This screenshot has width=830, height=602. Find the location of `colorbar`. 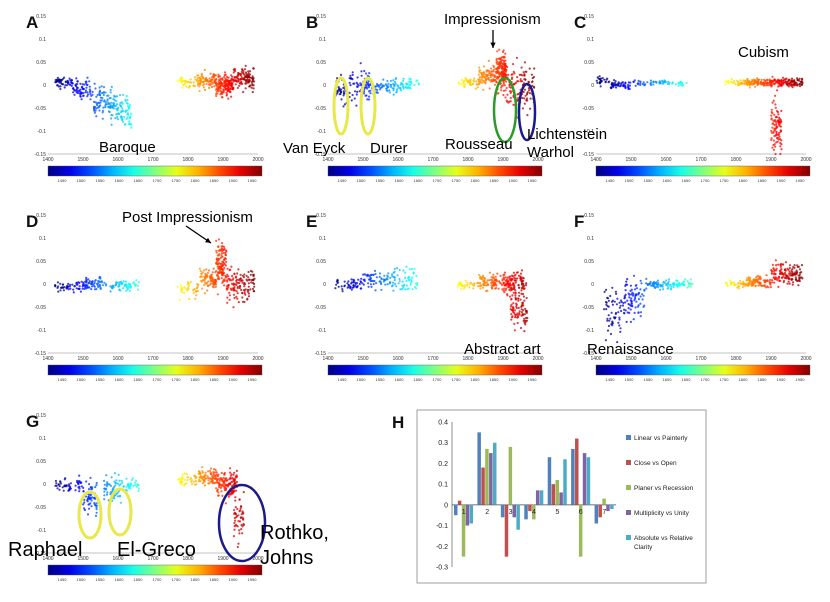

colorbar is located at coordinates (703, 370).